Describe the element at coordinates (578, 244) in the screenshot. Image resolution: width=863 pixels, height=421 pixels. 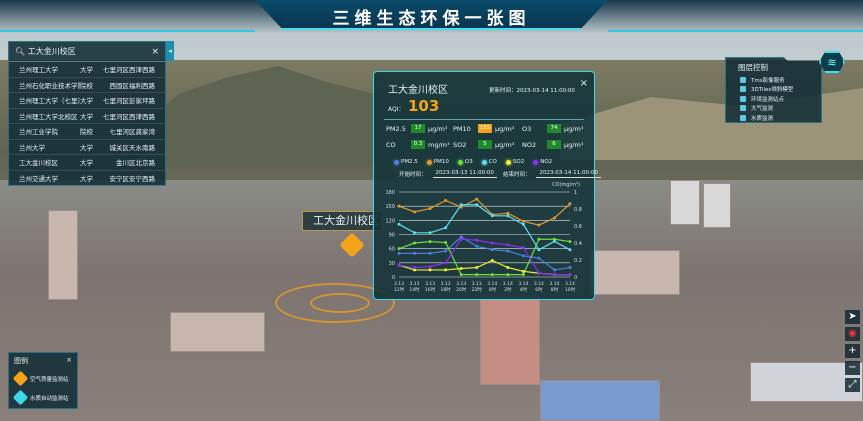
I see `y-tick-right: 0.4` at that location.